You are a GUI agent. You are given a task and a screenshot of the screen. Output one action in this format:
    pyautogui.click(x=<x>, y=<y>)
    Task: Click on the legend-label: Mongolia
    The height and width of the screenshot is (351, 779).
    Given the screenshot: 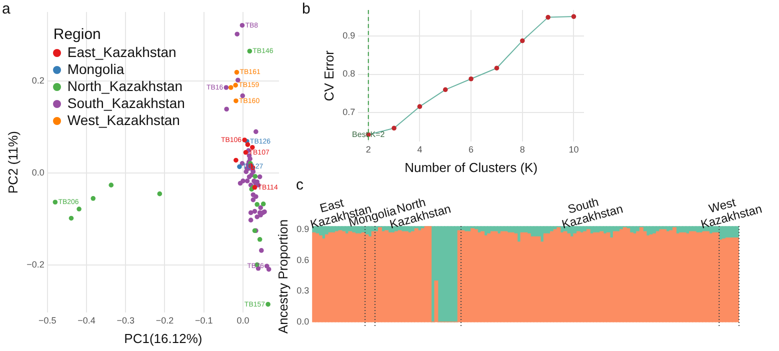 What is the action you would take?
    pyautogui.click(x=95, y=69)
    